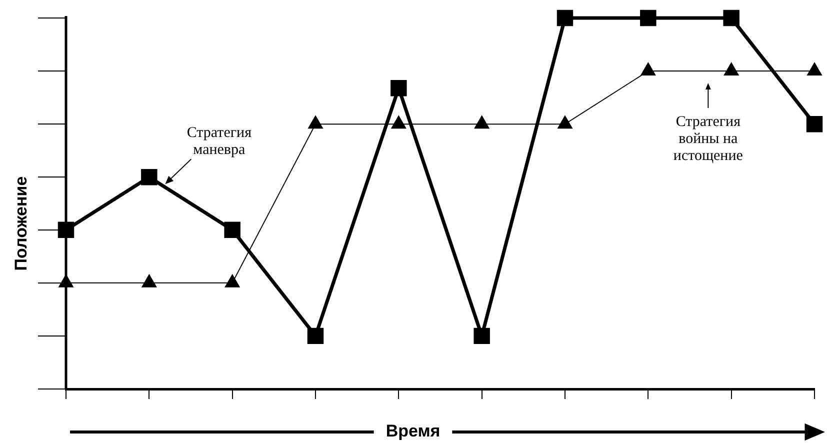  Describe the element at coordinates (219, 141) in the screenshot. I see `annotation: Стратегия маневра` at that location.